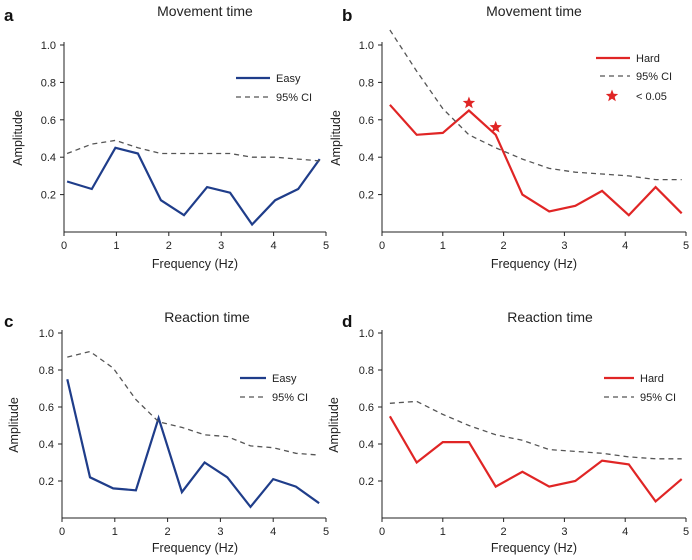 The height and width of the screenshot is (560, 692). What do you see at coordinates (347, 15) in the screenshot?
I see `panel-label: b` at bounding box center [347, 15].